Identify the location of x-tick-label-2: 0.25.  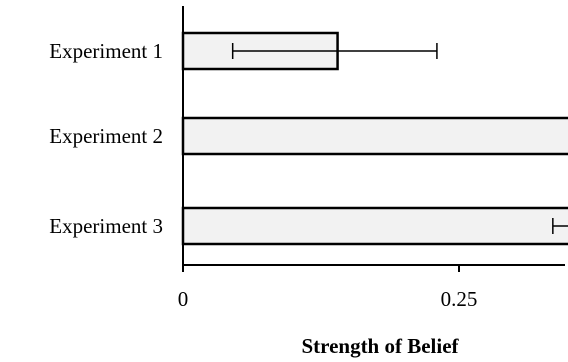
(459, 299).